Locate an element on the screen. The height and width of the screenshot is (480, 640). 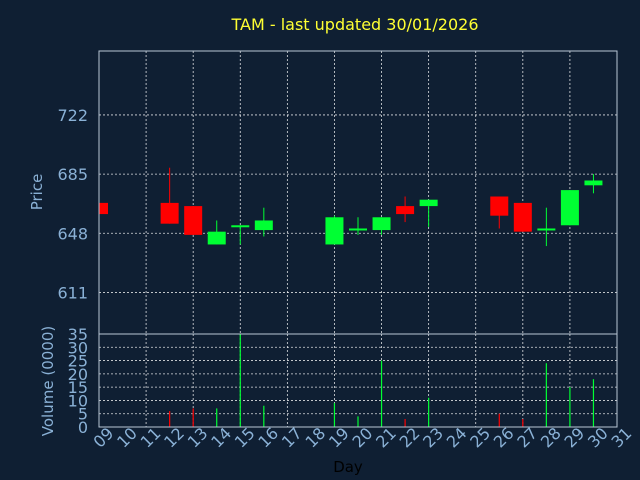
volume-tick-label: 30 is located at coordinates (78, 347).